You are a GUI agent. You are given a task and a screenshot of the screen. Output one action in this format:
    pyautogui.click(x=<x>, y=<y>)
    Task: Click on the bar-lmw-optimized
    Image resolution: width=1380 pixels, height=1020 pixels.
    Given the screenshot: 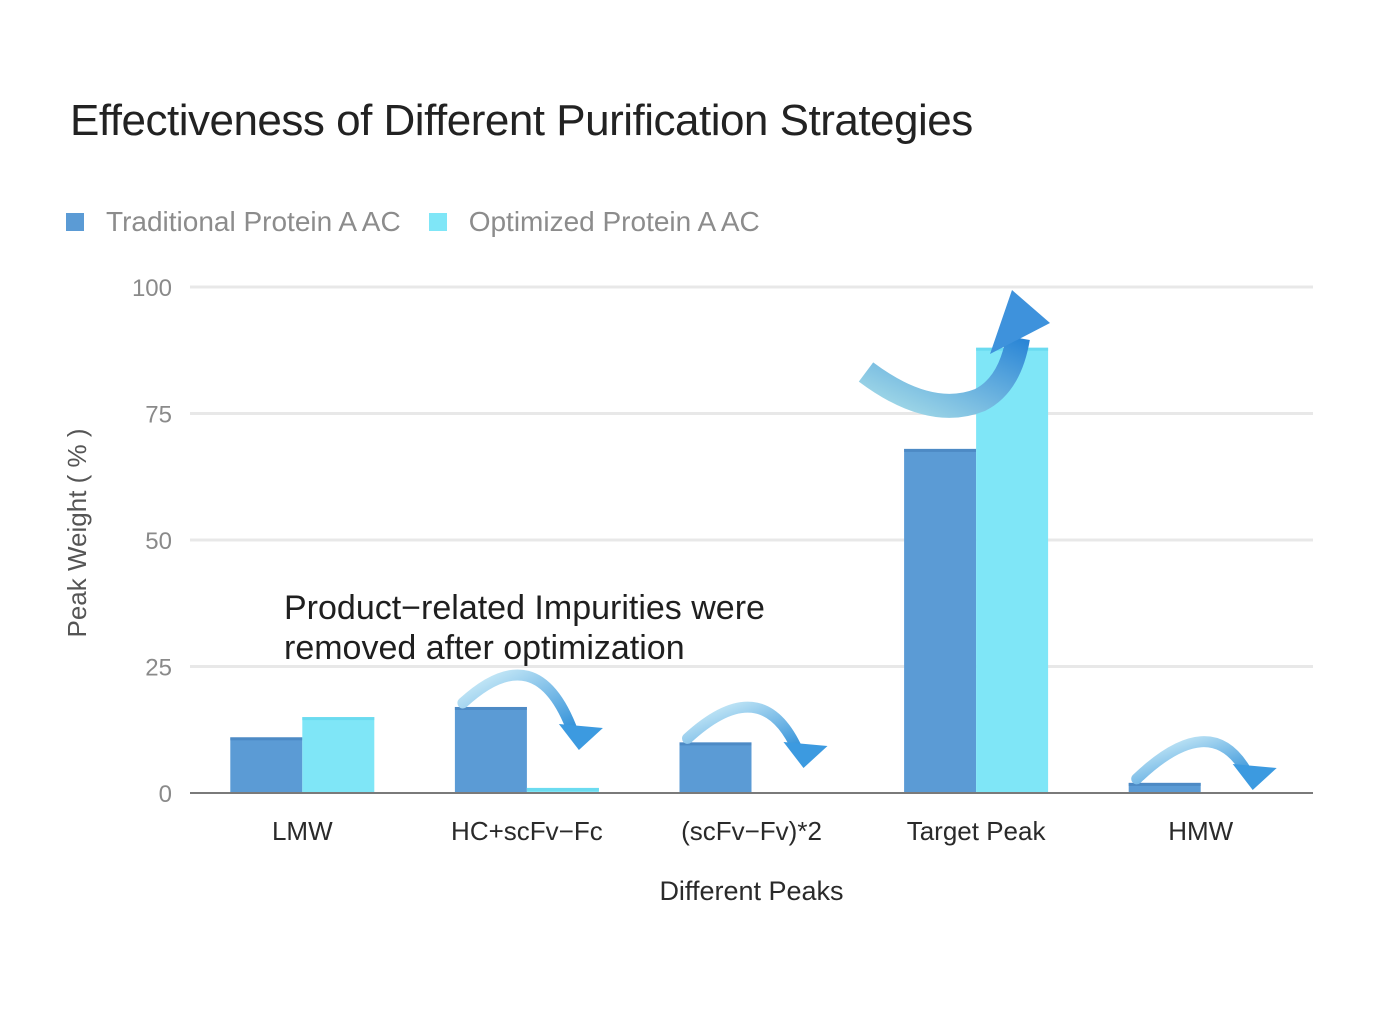 What is the action you would take?
    pyautogui.click(x=338, y=755)
    